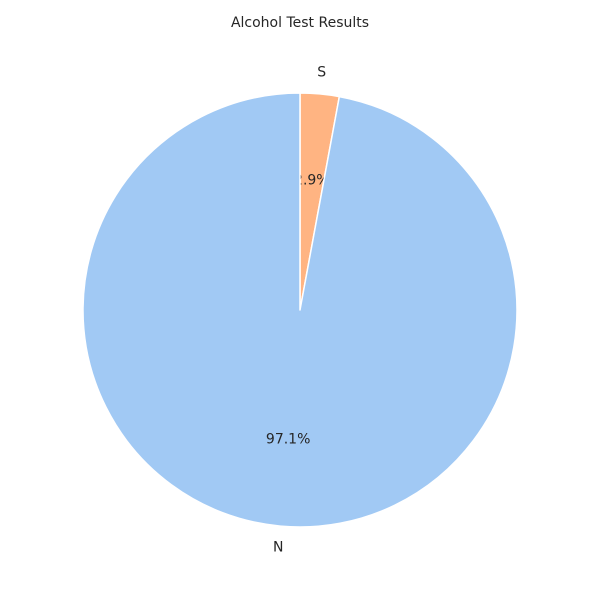 The height and width of the screenshot is (600, 600). What do you see at coordinates (300, 23) in the screenshot?
I see `chart-title: Alcohol Test Results` at bounding box center [300, 23].